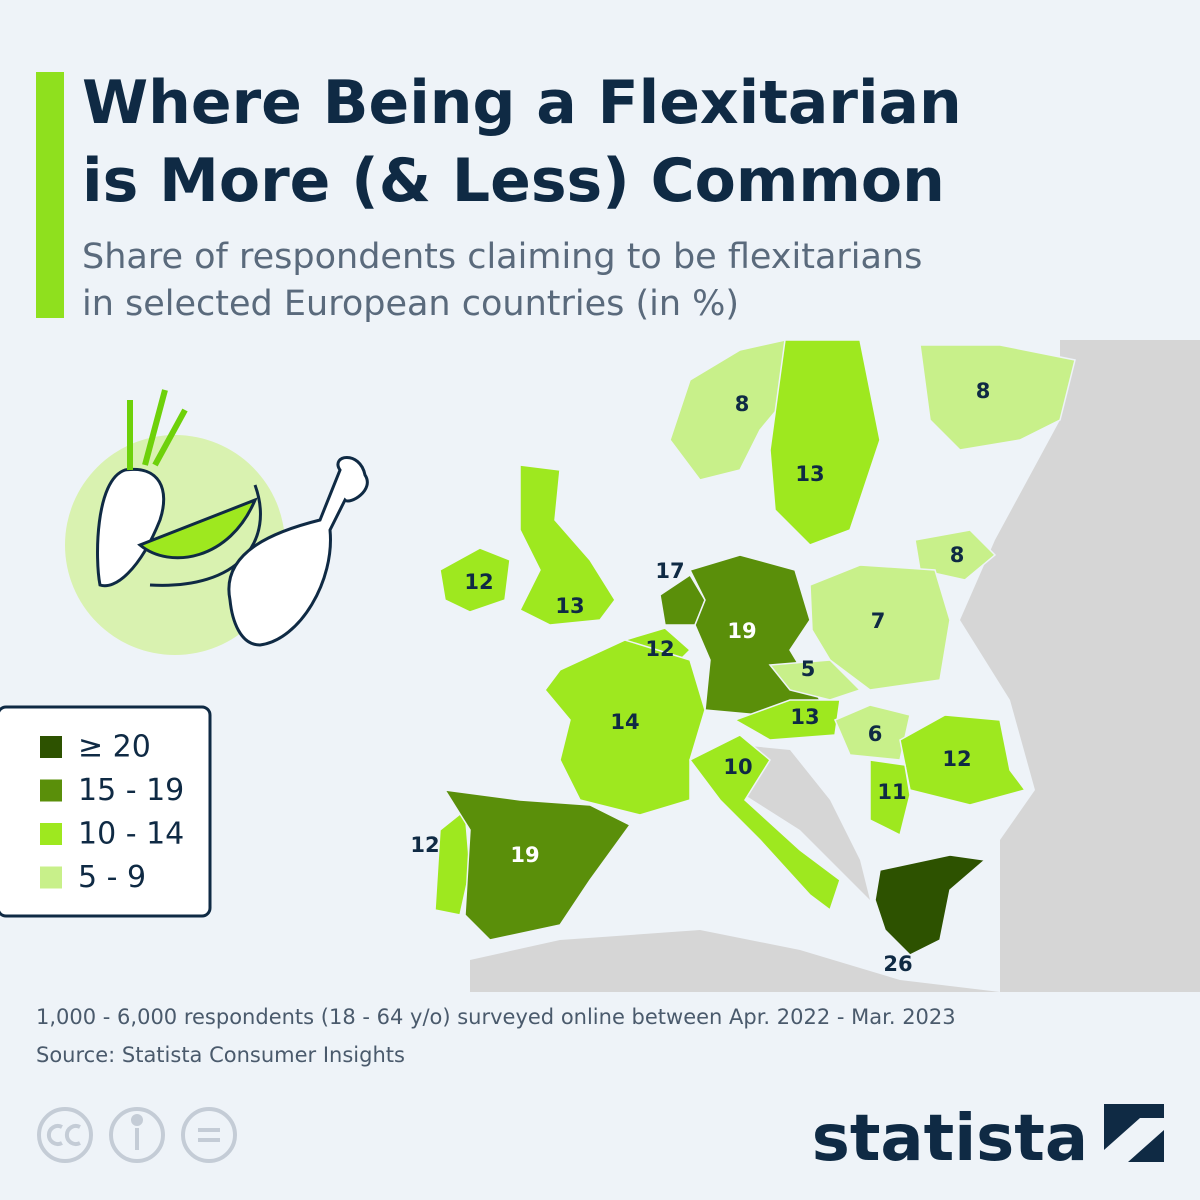 This screenshot has width=1200, height=1200. I want to click on value-label: 26, so click(897, 964).